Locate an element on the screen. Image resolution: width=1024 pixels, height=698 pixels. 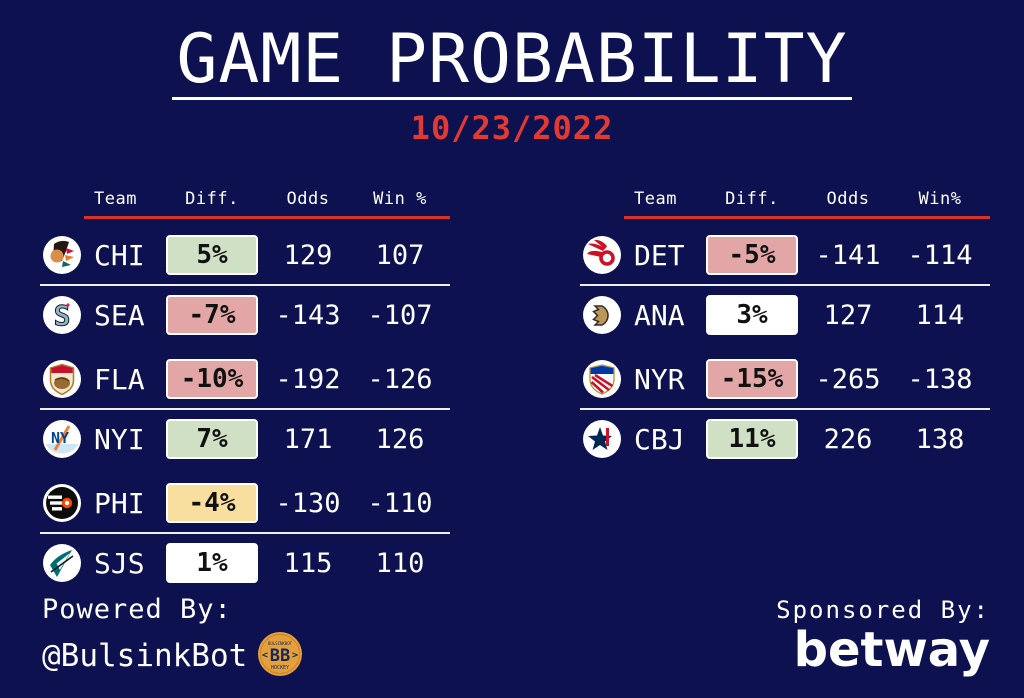
table-row: CHI 5% 129 107 is located at coordinates (245, 255).